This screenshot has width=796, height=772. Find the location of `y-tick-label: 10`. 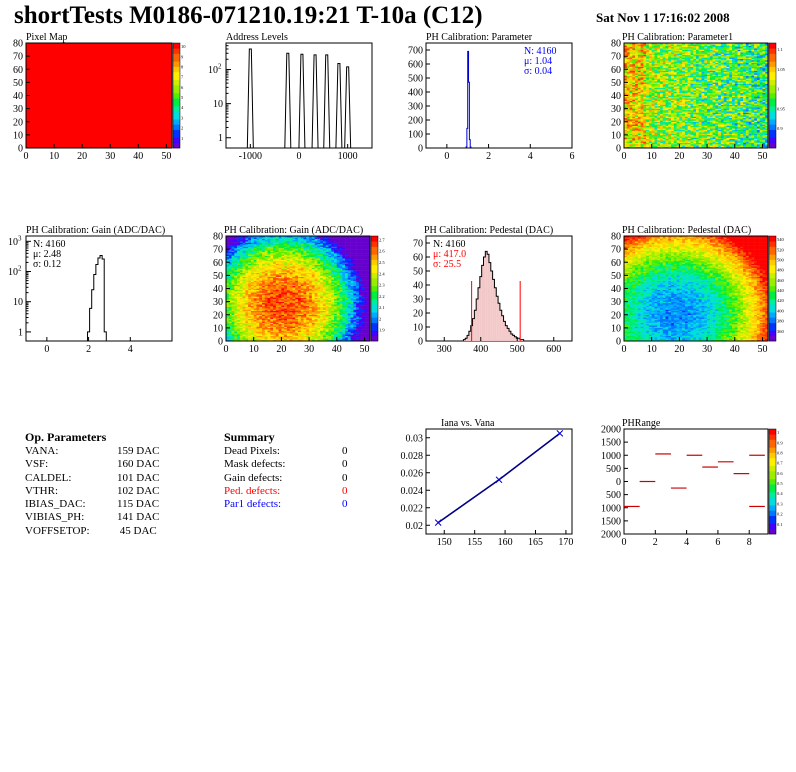

y-tick-label: 10 is located at coordinates (218, 104).